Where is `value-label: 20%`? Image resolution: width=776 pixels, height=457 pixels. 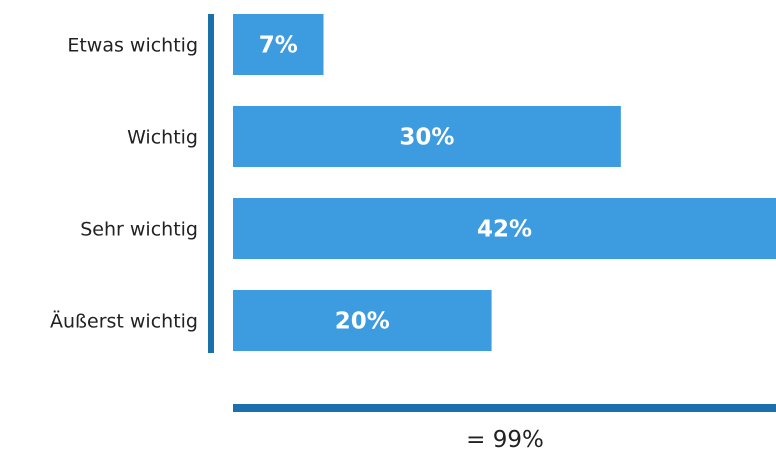
value-label: 20% is located at coordinates (362, 322).